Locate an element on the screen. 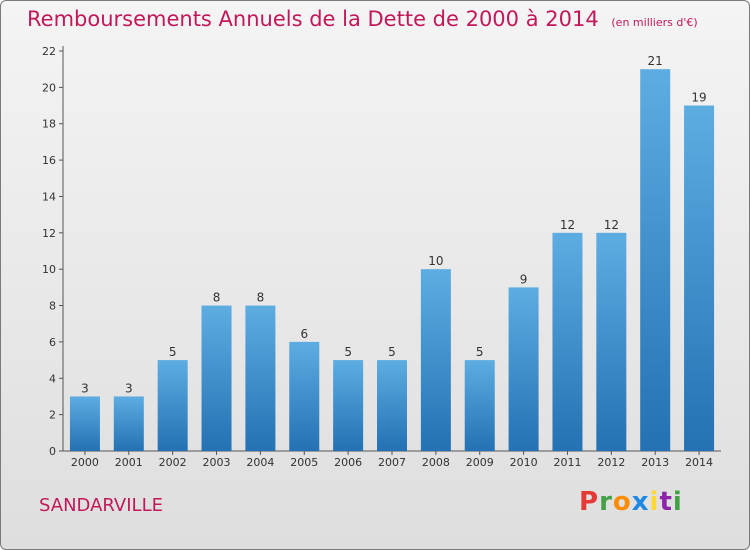 The height and width of the screenshot is (550, 750). x-tick-label-2009: 2009 is located at coordinates (480, 462).